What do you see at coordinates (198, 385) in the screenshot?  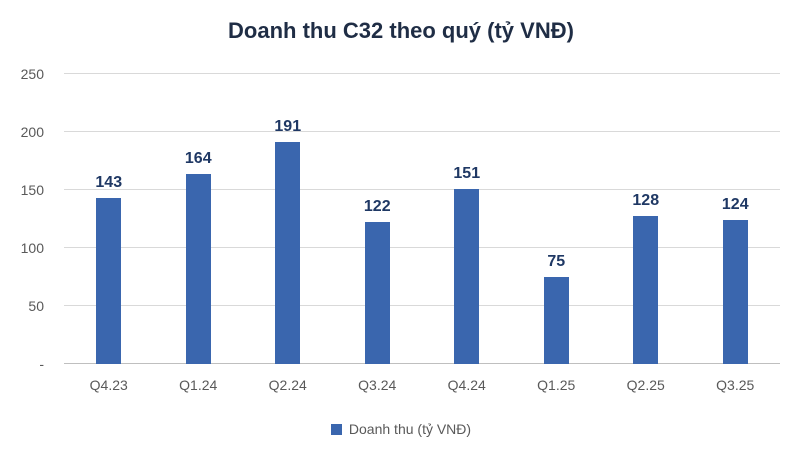 I see `x-tick-label: Q1.24` at bounding box center [198, 385].